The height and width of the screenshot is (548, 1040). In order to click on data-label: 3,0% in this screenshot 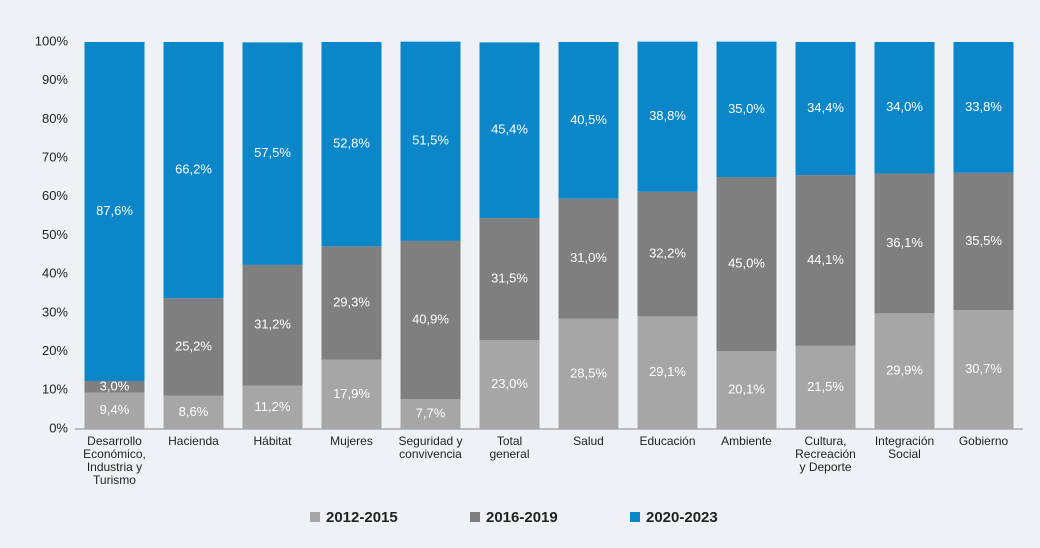, I will do `click(115, 385)`.